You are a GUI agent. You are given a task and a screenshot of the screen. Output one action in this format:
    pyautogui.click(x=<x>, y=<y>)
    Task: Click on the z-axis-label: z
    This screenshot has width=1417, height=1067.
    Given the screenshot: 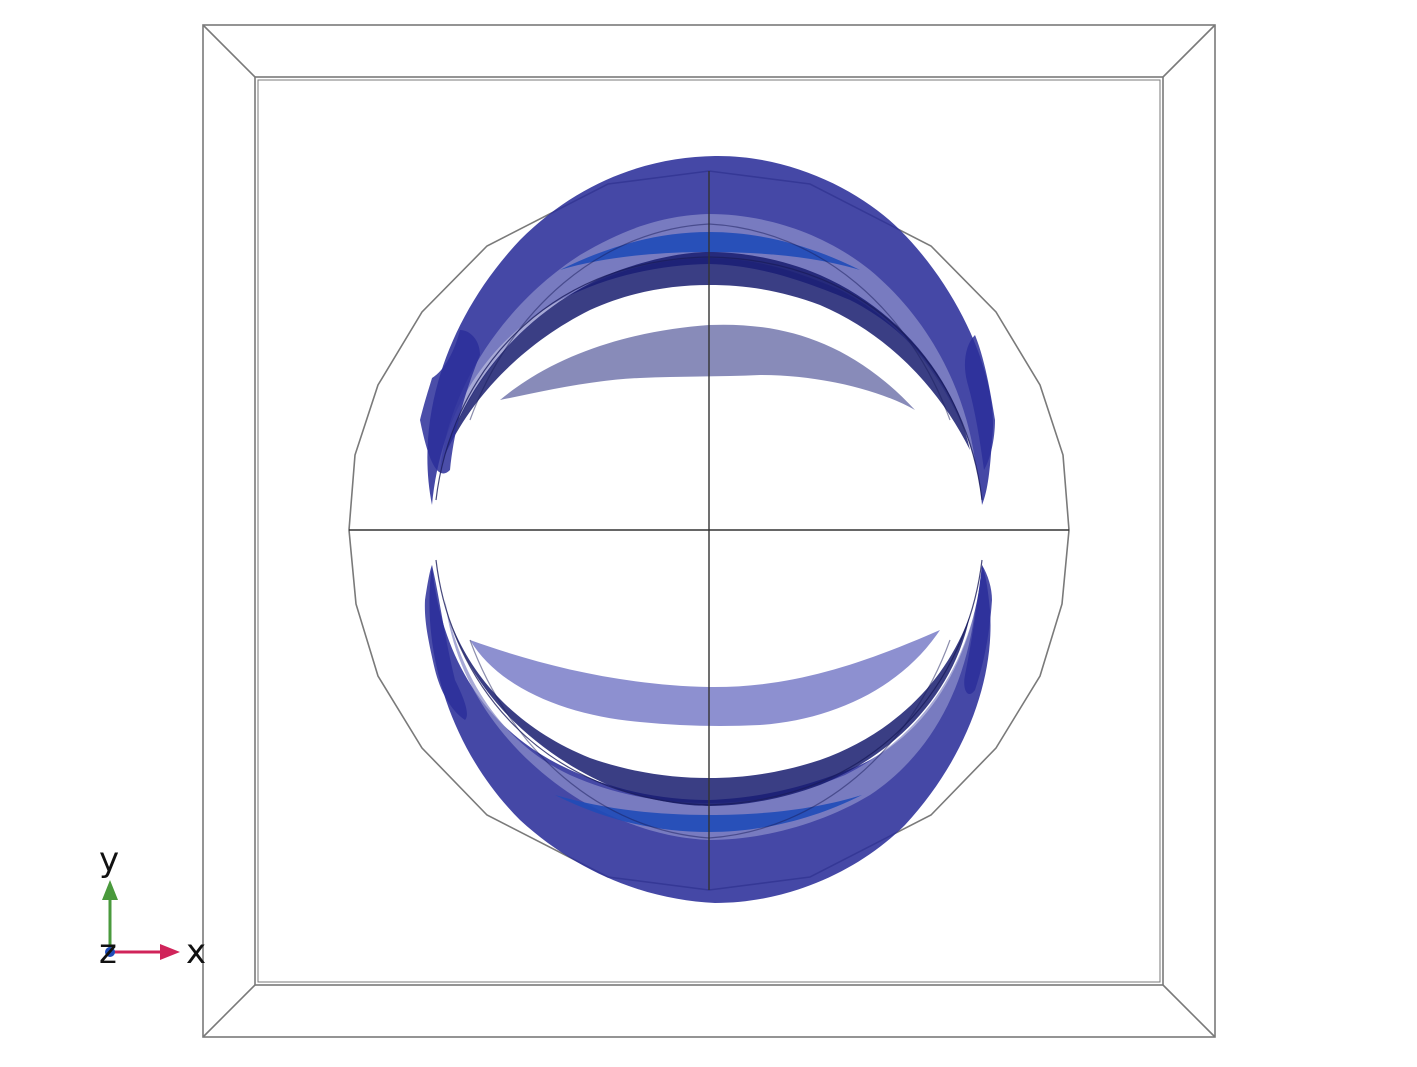 What is the action you would take?
    pyautogui.click(x=108, y=952)
    